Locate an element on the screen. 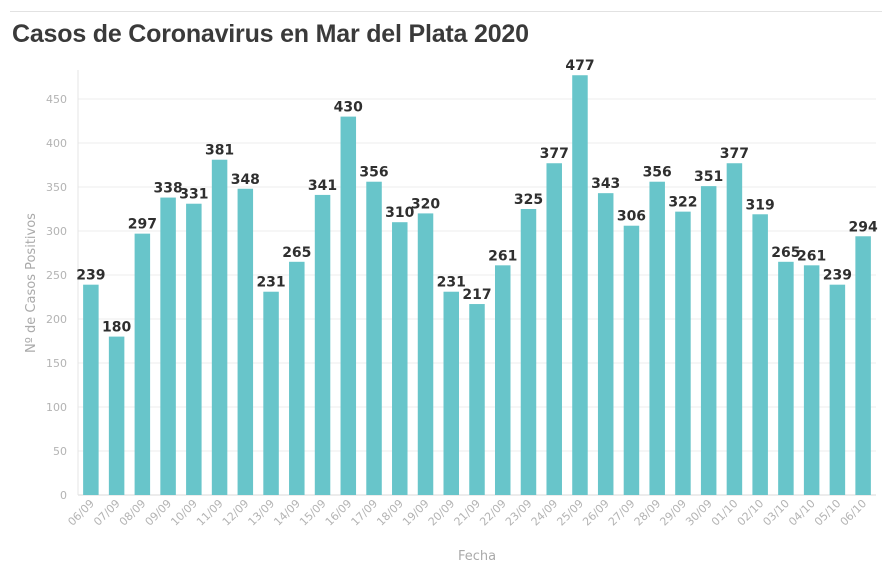 This screenshot has width=896, height=575. data-label: 331 is located at coordinates (193, 195).